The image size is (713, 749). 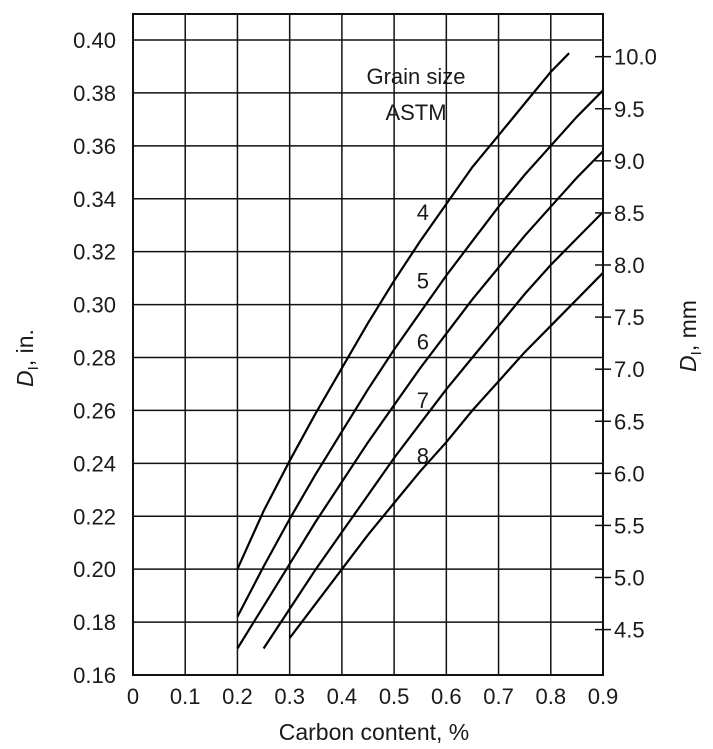 I want to click on y-axis-title-right-unit: , mm, so click(x=688, y=325).